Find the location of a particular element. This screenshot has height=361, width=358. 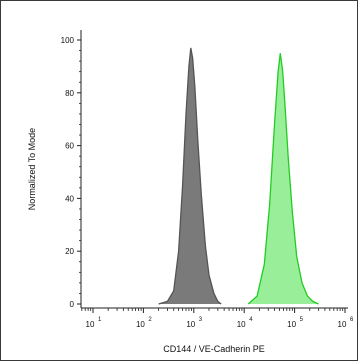

x-tick-exponent: 2 is located at coordinates (150, 320).